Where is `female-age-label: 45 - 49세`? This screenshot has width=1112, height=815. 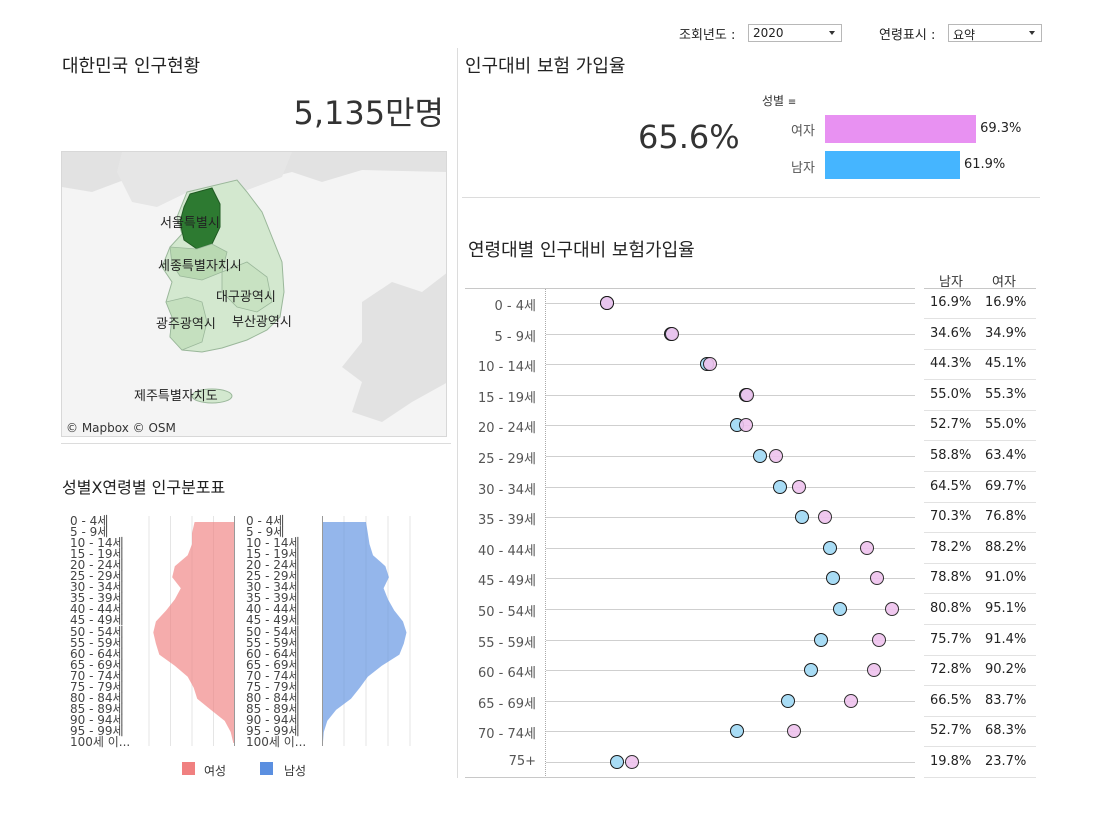 female-age-label: 45 - 49세 is located at coordinates (97, 620).